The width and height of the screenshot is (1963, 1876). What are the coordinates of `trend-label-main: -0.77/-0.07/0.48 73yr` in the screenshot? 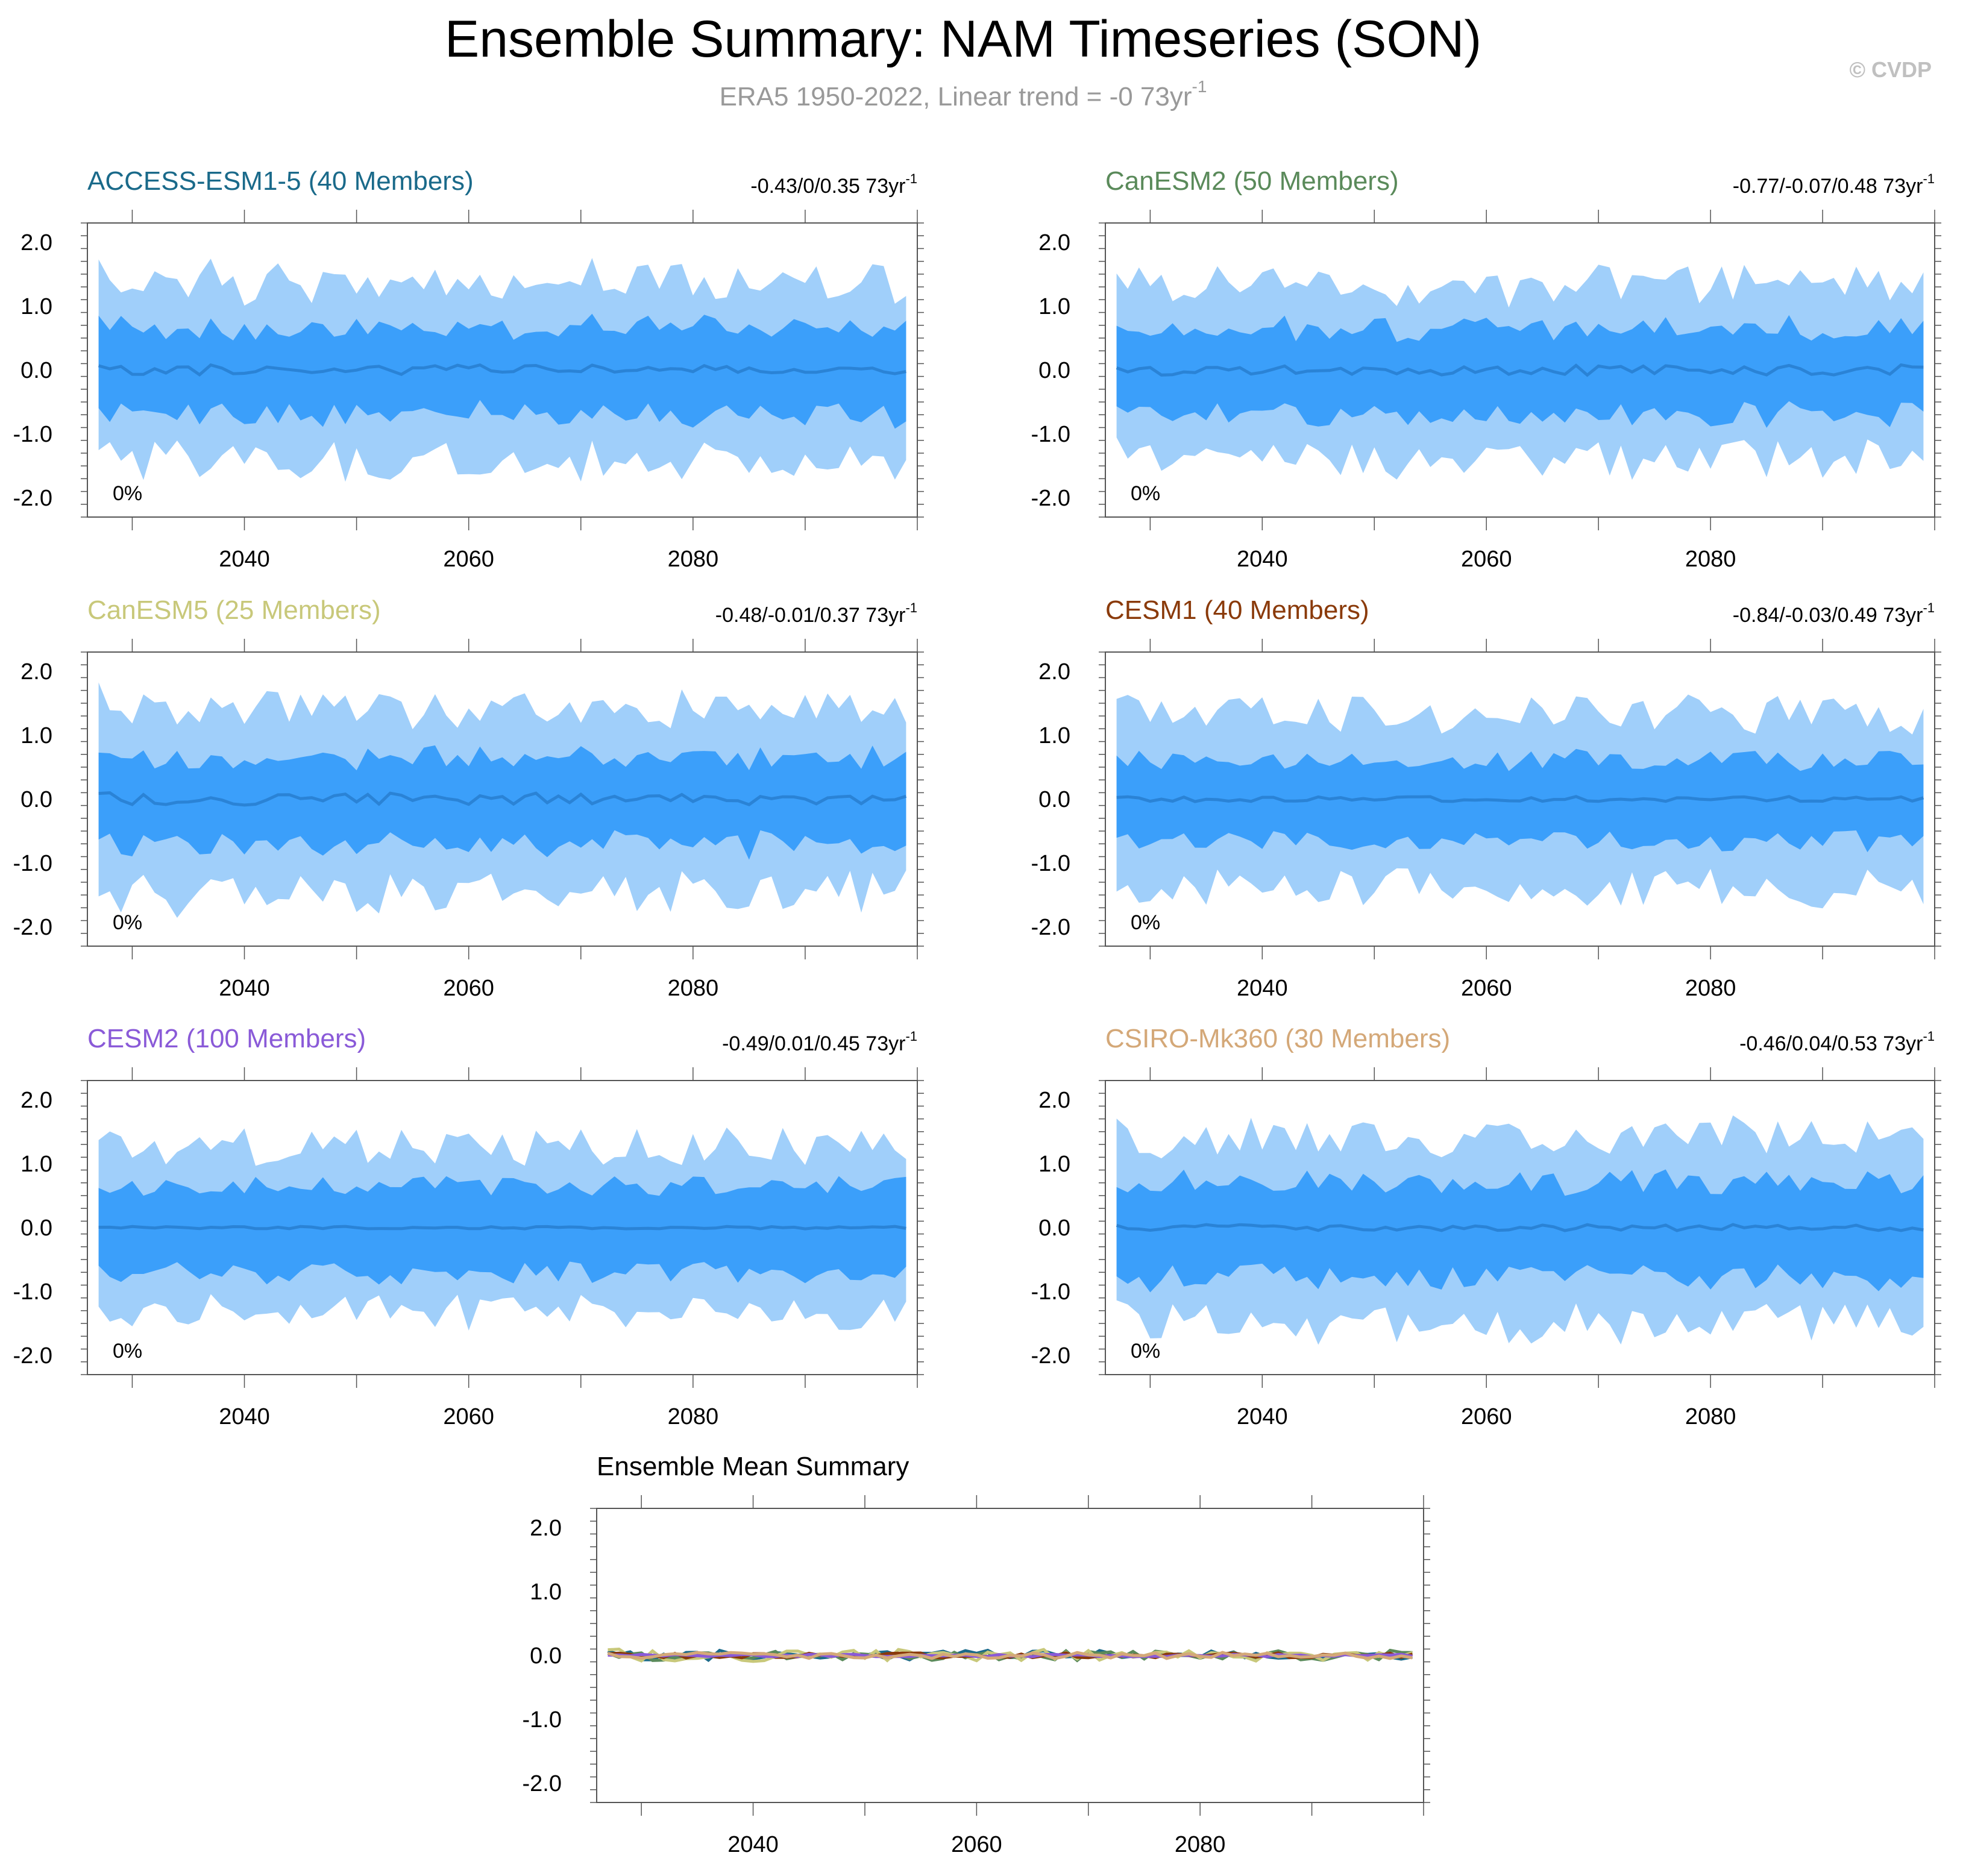 It's located at (1828, 186).